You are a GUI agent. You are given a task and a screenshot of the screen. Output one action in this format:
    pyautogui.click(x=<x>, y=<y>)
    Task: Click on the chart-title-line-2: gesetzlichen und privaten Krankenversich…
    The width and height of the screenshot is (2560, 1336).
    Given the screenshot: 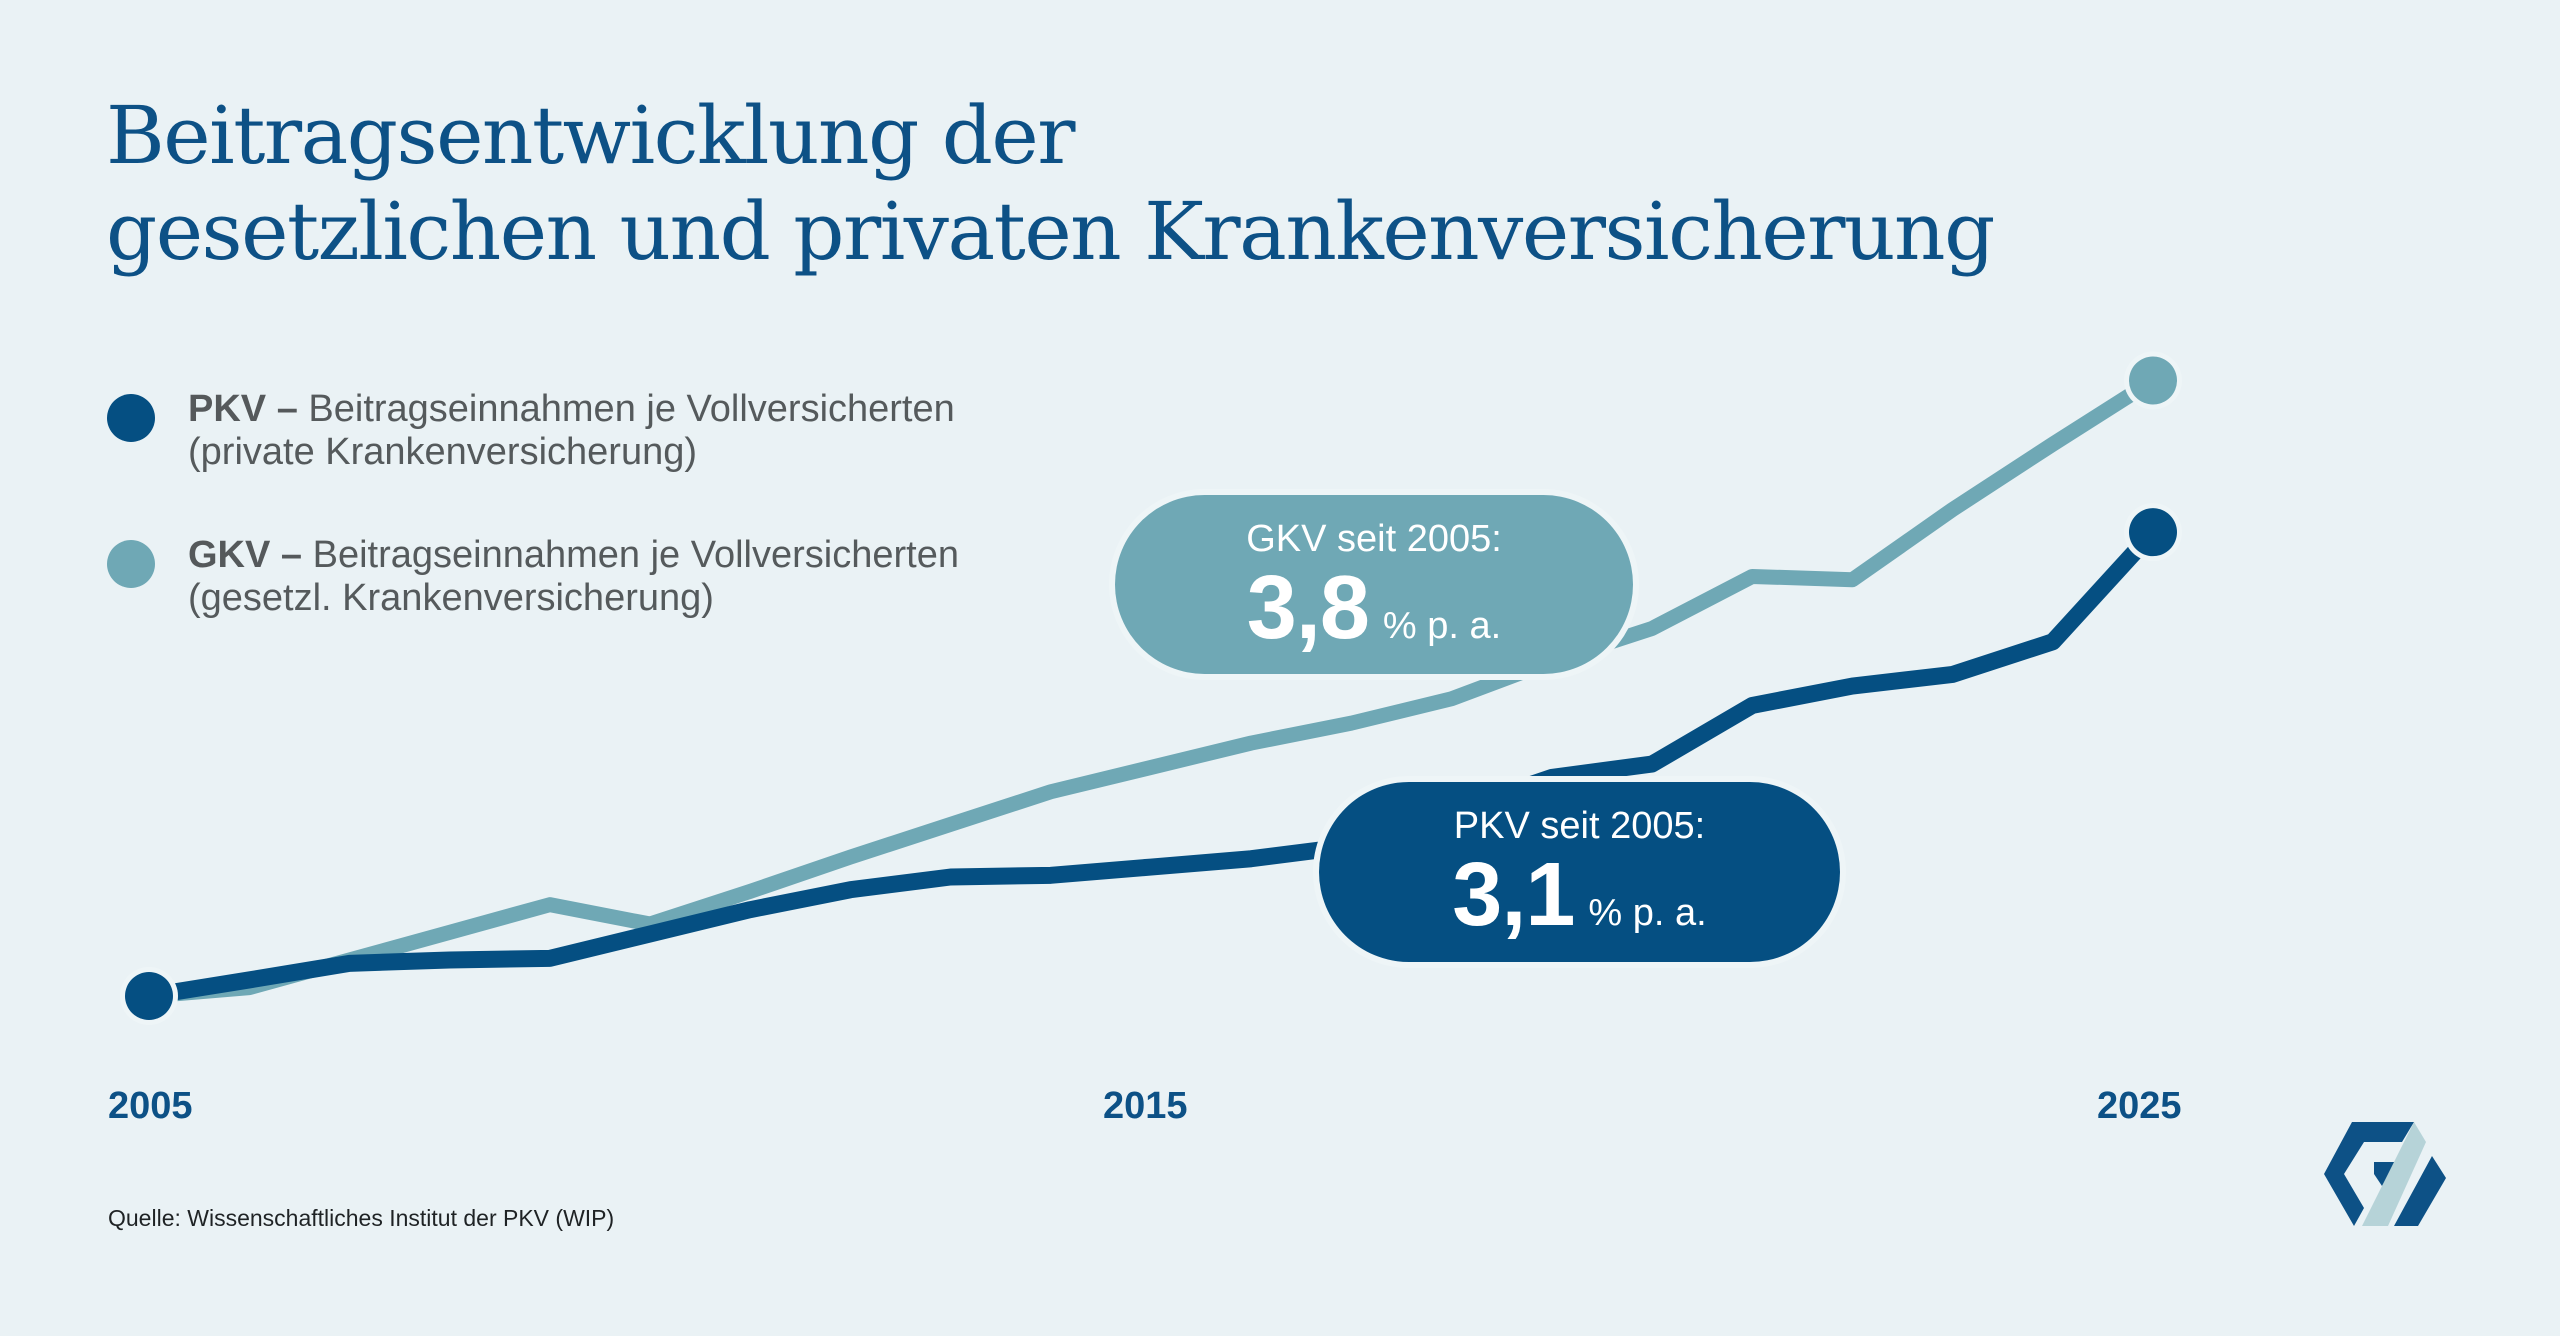 What is the action you would take?
    pyautogui.click(x=1050, y=231)
    